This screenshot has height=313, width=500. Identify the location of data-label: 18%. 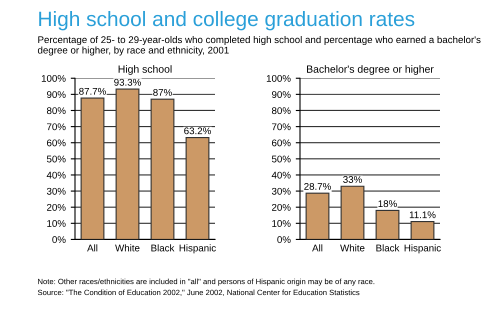
(387, 204).